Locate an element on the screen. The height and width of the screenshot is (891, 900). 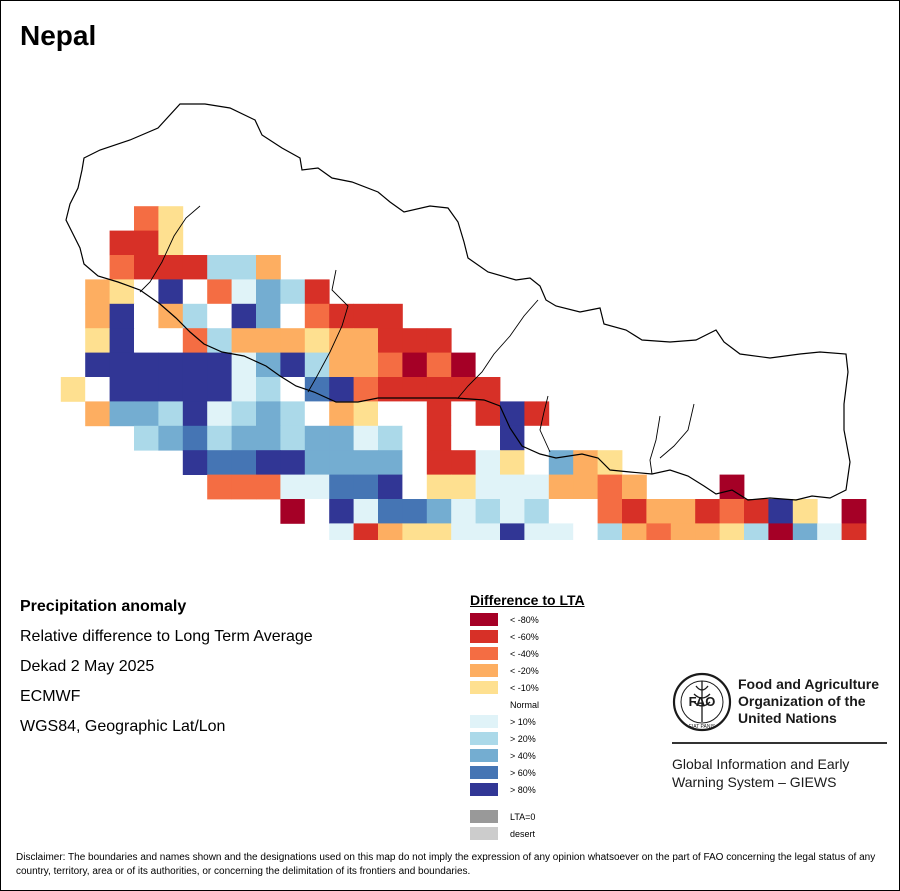
fao-emblem-icon: FAO FIAT PANIS is located at coordinates (702, 702).